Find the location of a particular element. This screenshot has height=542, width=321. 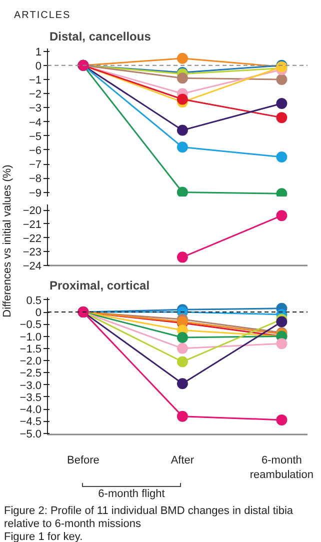

y-tick-label: −3.0 is located at coordinates (31, 386).